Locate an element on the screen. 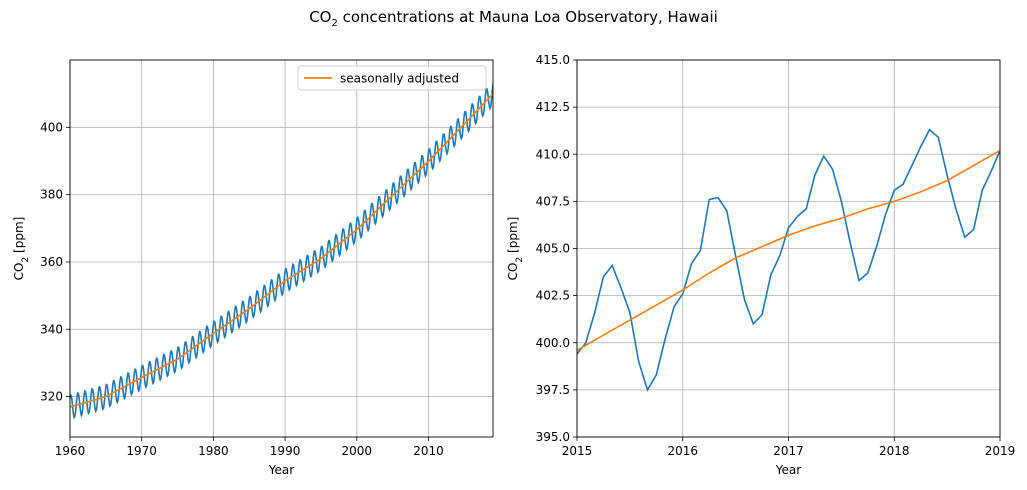 This screenshot has width=1027, height=490. y-tick-label: 340 is located at coordinates (51, 329).